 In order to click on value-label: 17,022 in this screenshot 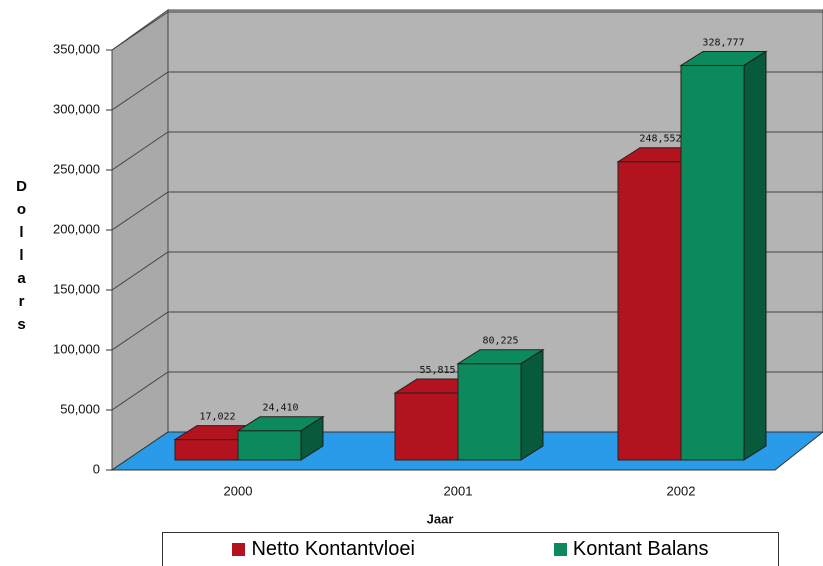, I will do `click(217, 417)`.